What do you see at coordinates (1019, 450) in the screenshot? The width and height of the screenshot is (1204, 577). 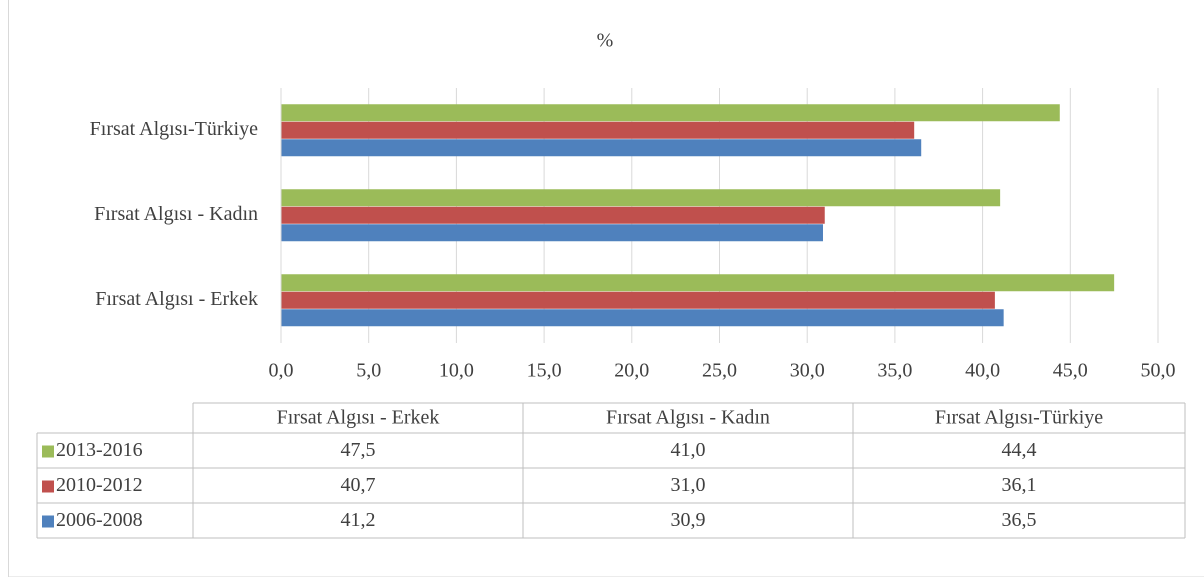 I see `table-cell: 44,4` at bounding box center [1019, 450].